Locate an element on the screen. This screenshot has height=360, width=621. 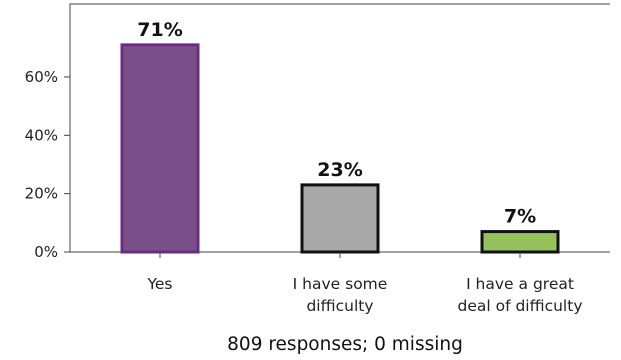
x-tick-label: I have a great is located at coordinates (520, 284).